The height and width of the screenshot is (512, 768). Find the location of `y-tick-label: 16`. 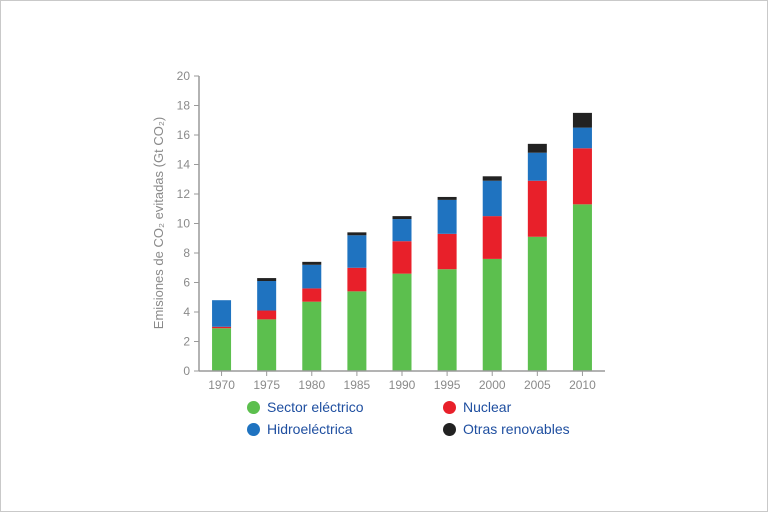

y-tick-label: 16 is located at coordinates (184, 135).